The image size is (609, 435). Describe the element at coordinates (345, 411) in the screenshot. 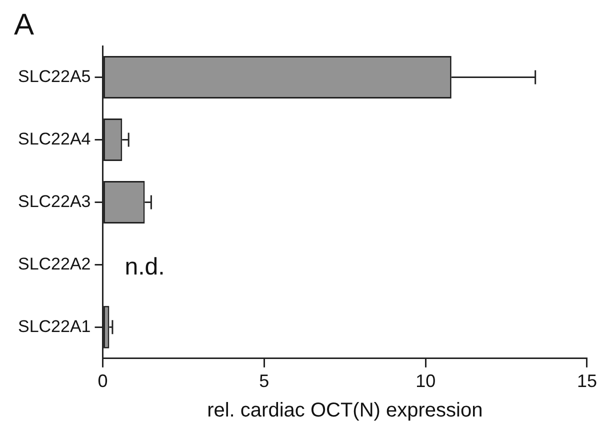

I see `x-axis-title: rel. cardiac OCT(N) expression` at that location.